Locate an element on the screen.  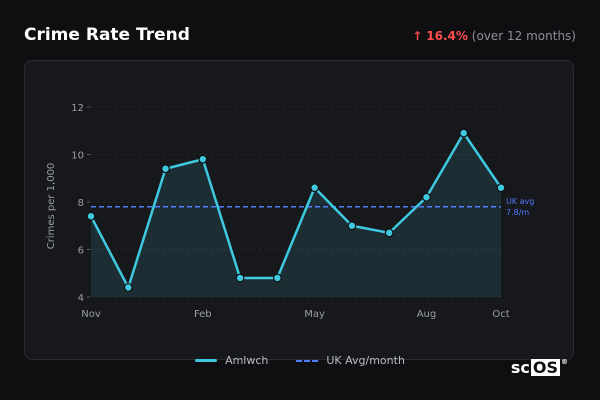
uk-average-value: 7.8/m is located at coordinates (517, 212).